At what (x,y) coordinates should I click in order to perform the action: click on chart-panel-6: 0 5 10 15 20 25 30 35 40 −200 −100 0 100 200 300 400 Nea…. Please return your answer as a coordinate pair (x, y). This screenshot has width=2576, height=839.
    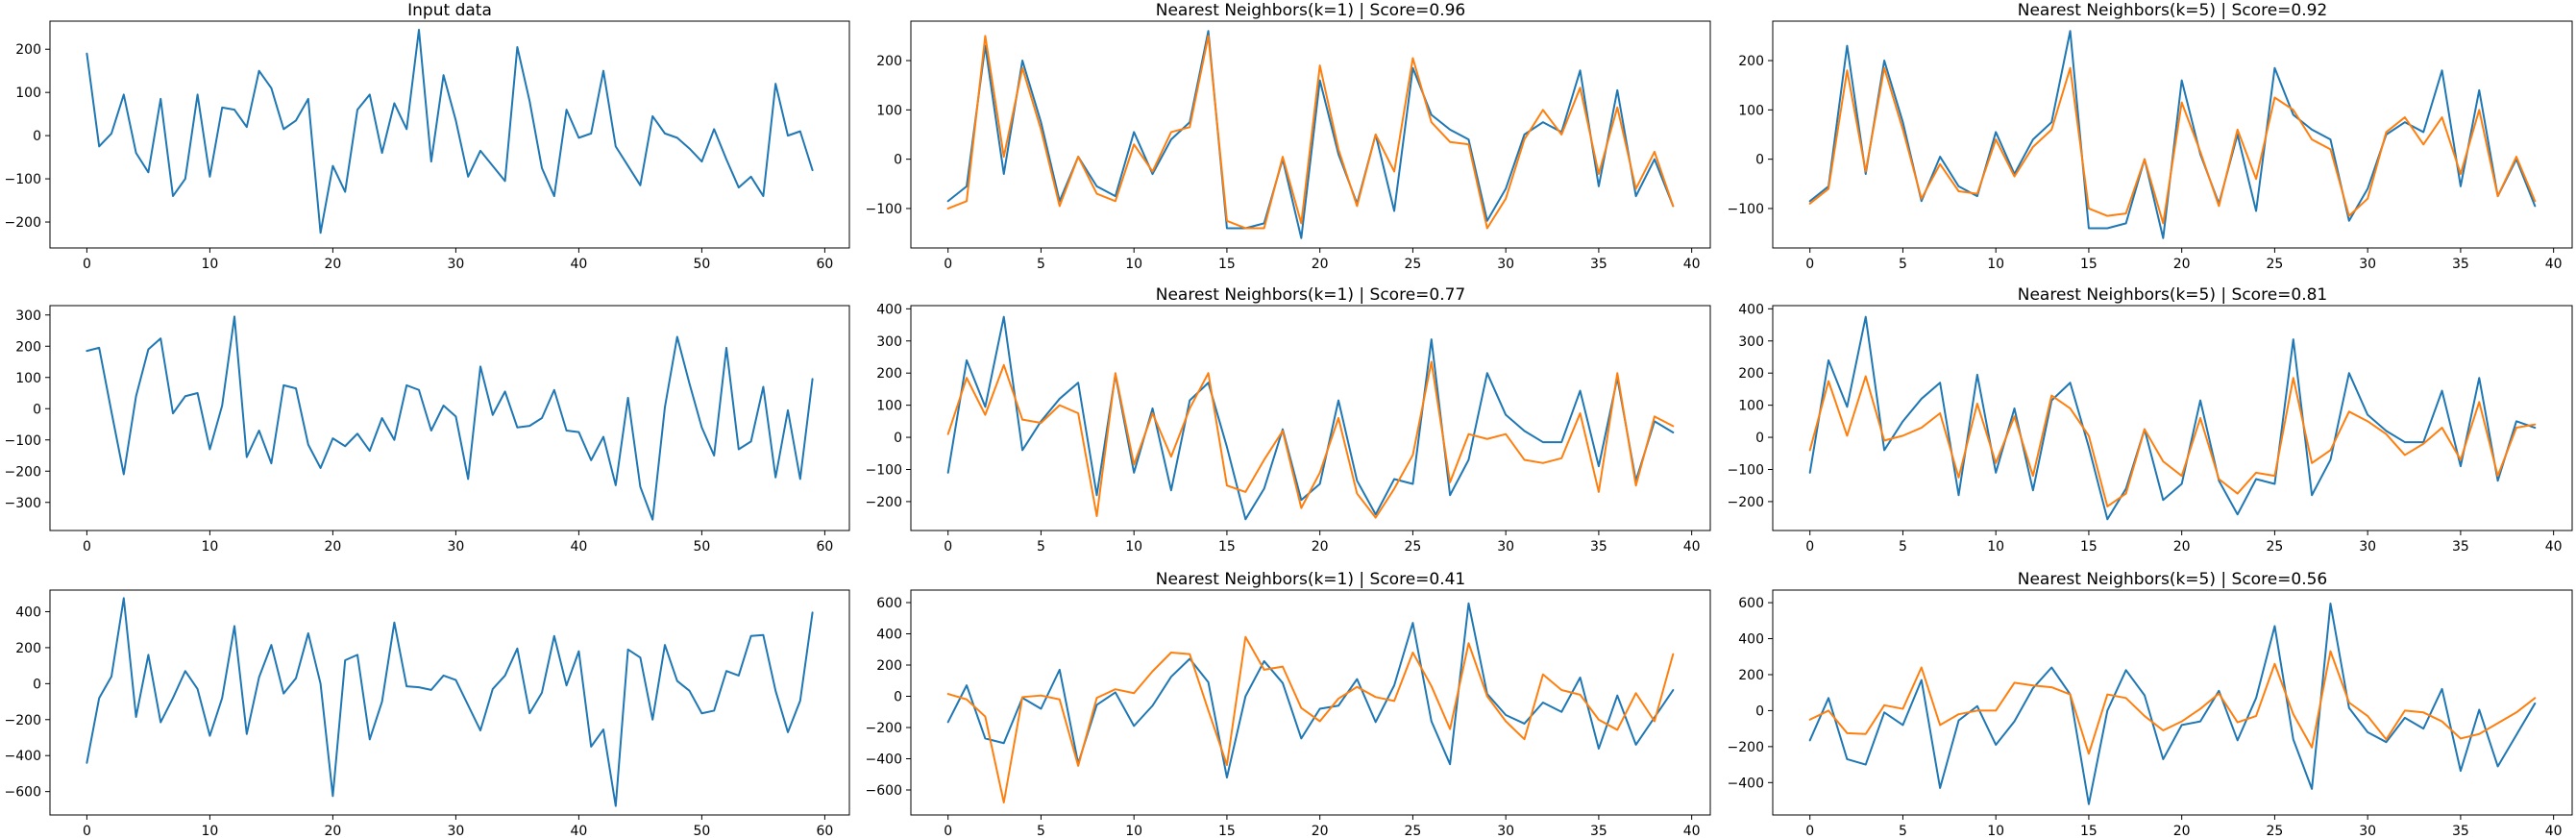
    Looking at the image, I should click on (2150, 420).